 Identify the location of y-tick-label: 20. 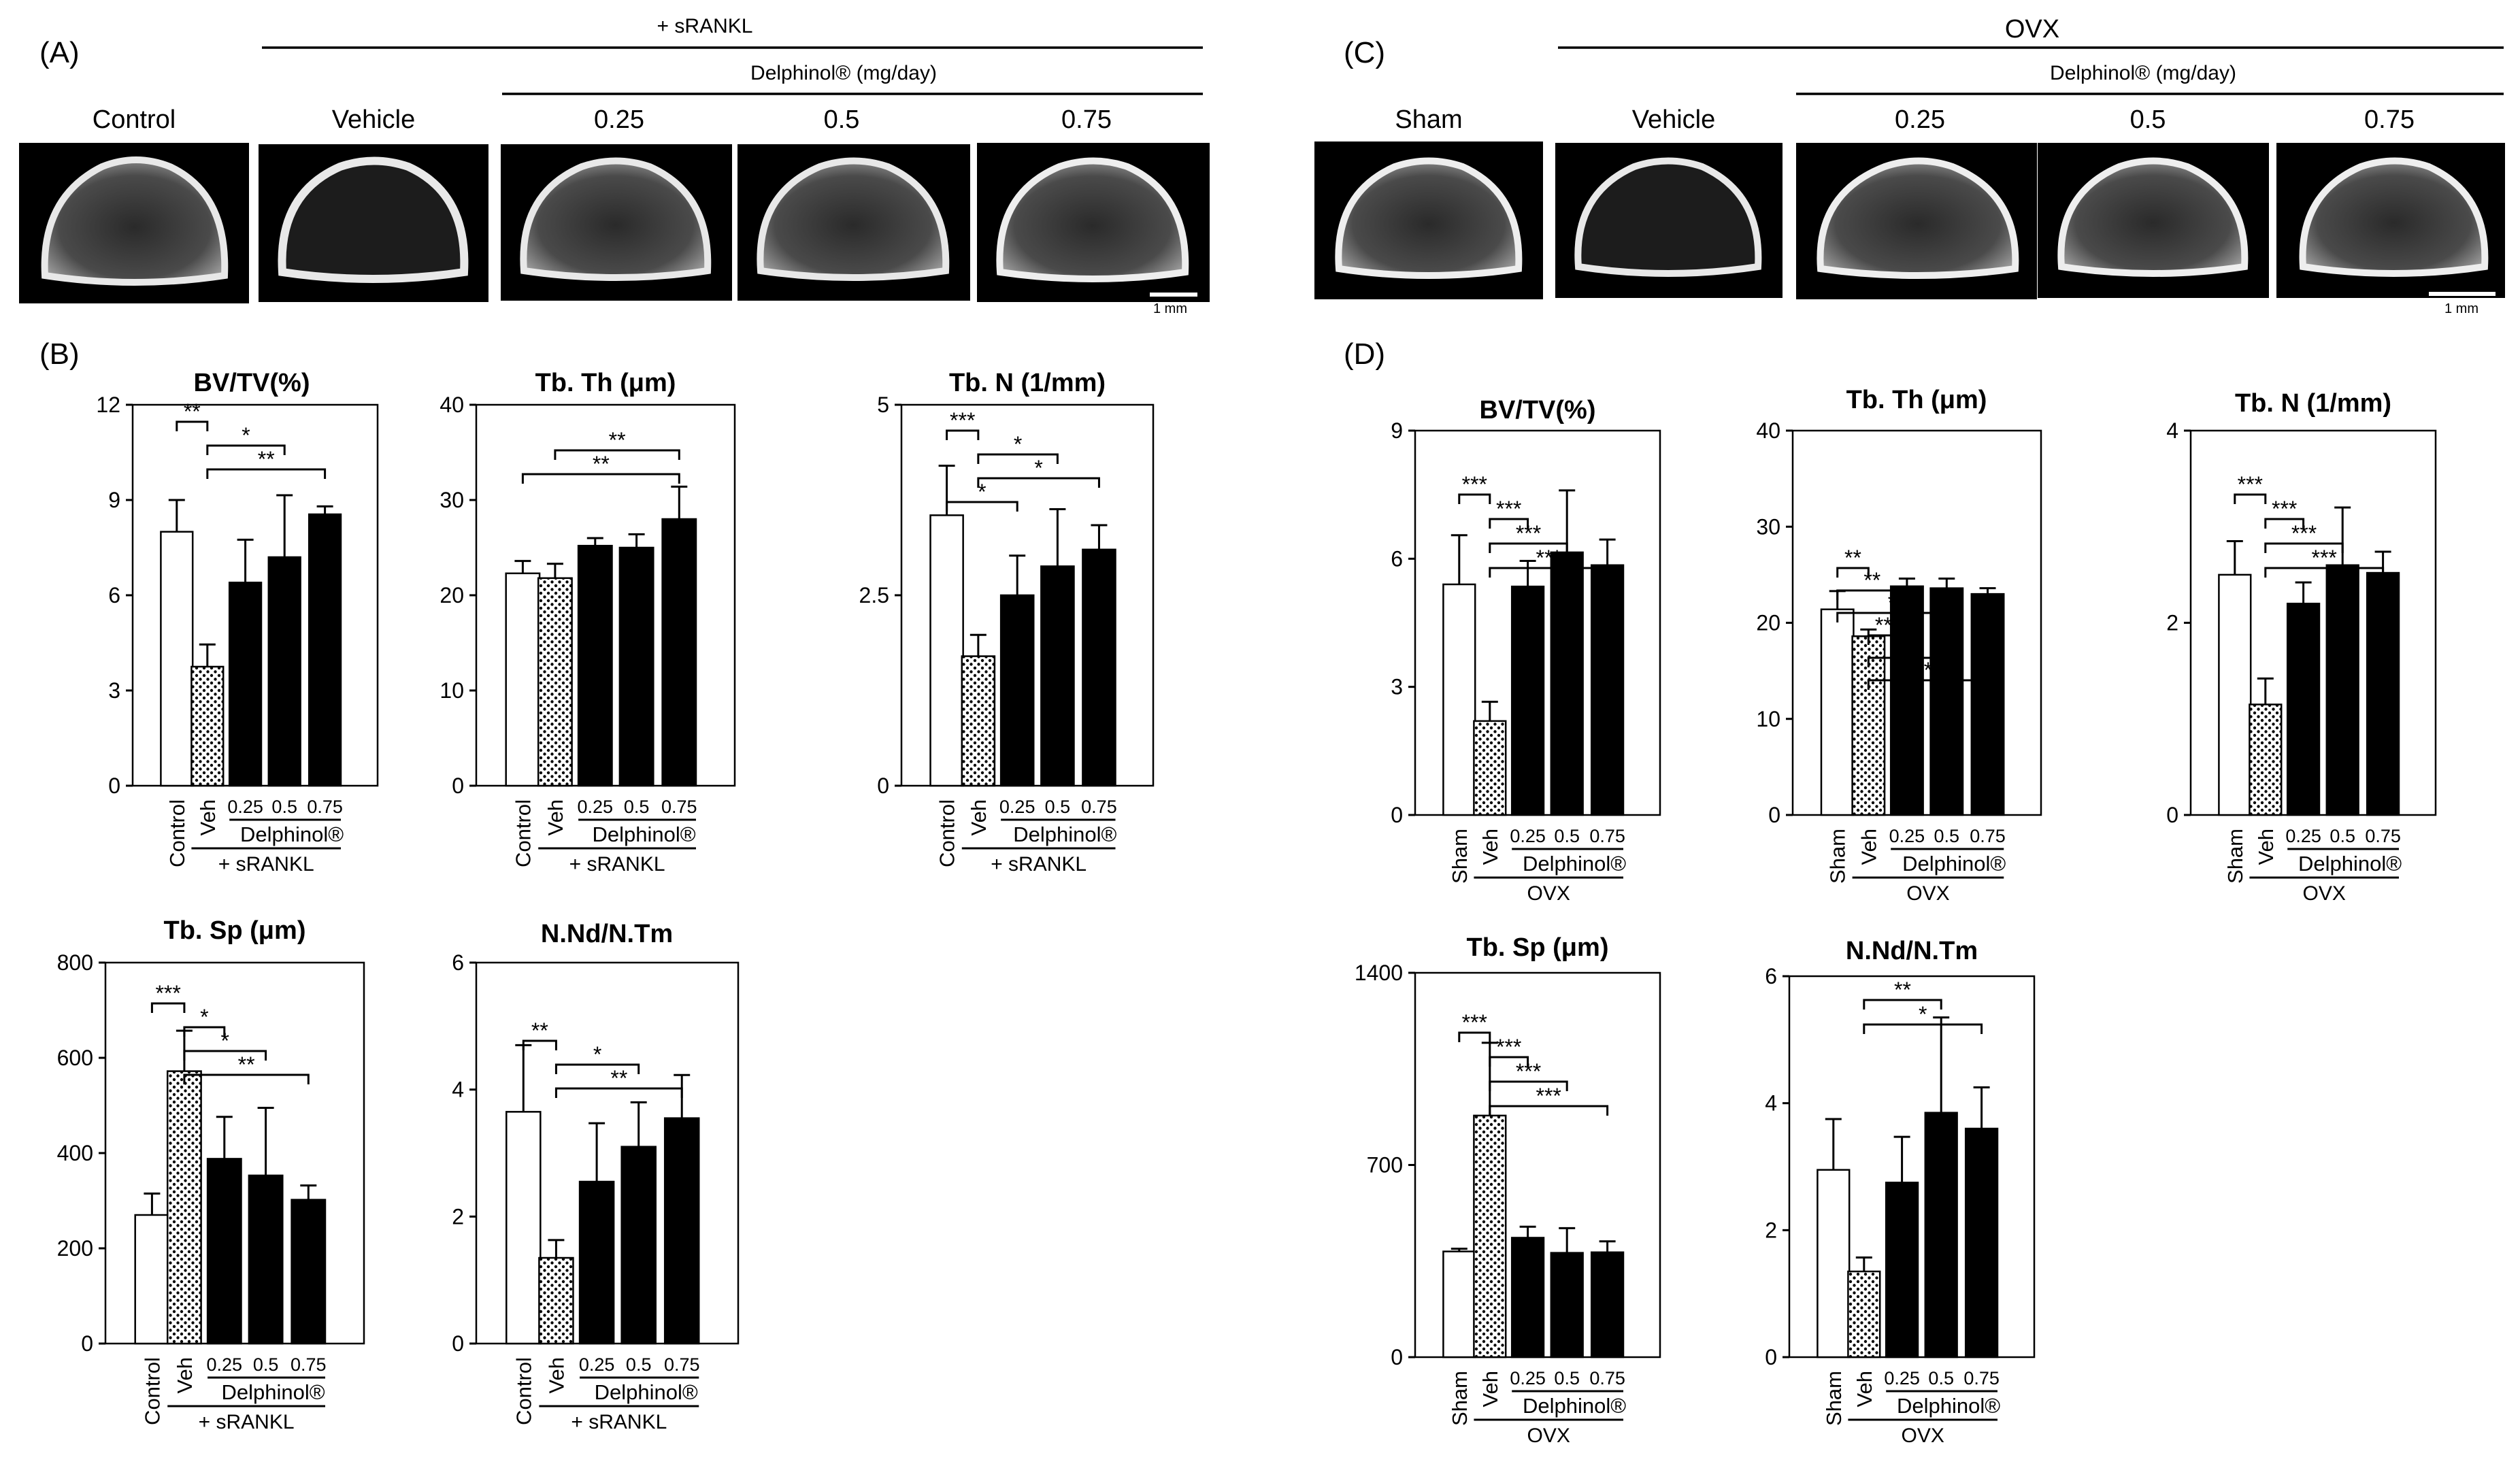
(452, 595).